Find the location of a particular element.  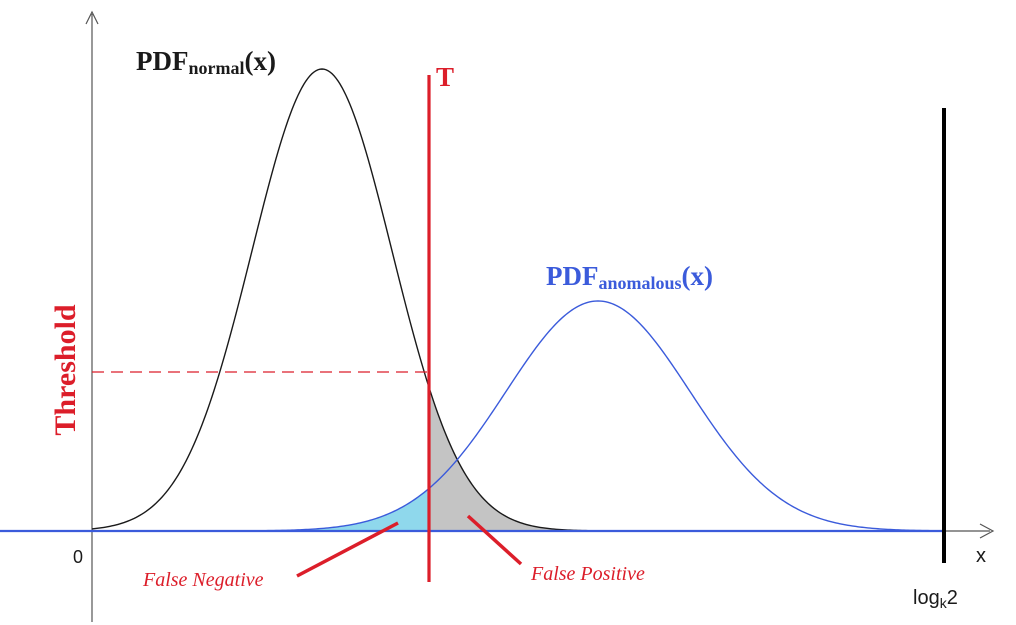

pdf-normal-sub: normal is located at coordinates (216, 68).